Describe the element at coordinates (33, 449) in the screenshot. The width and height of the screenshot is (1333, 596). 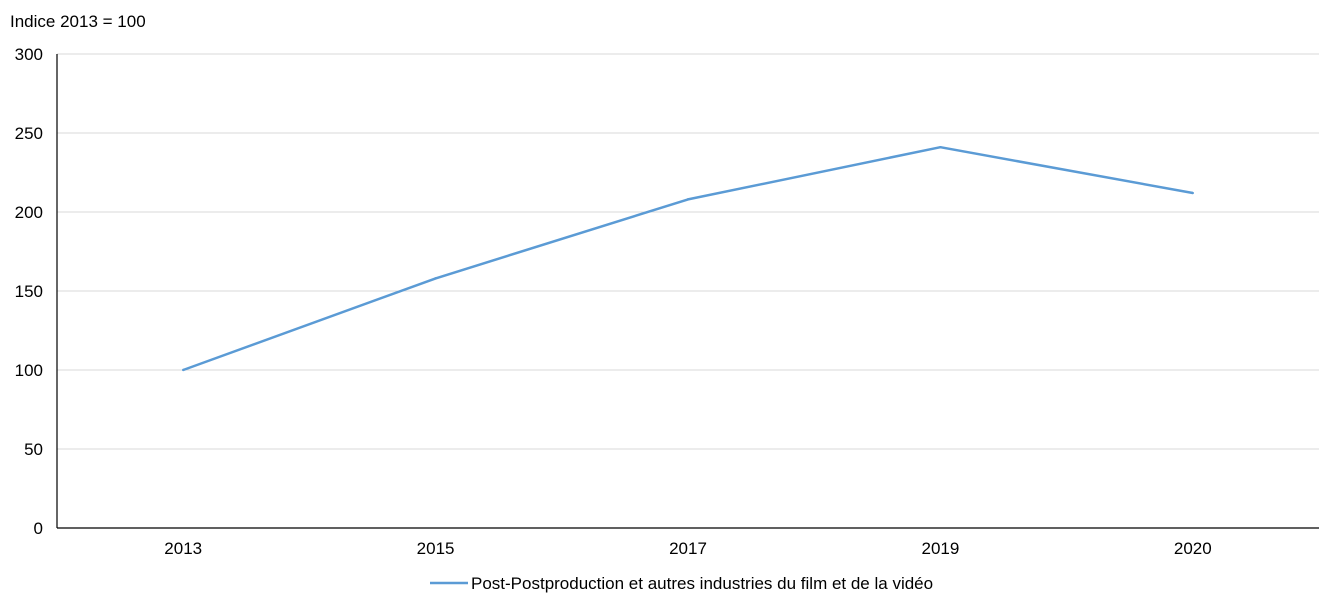
I see `y-tick-label: 50` at that location.